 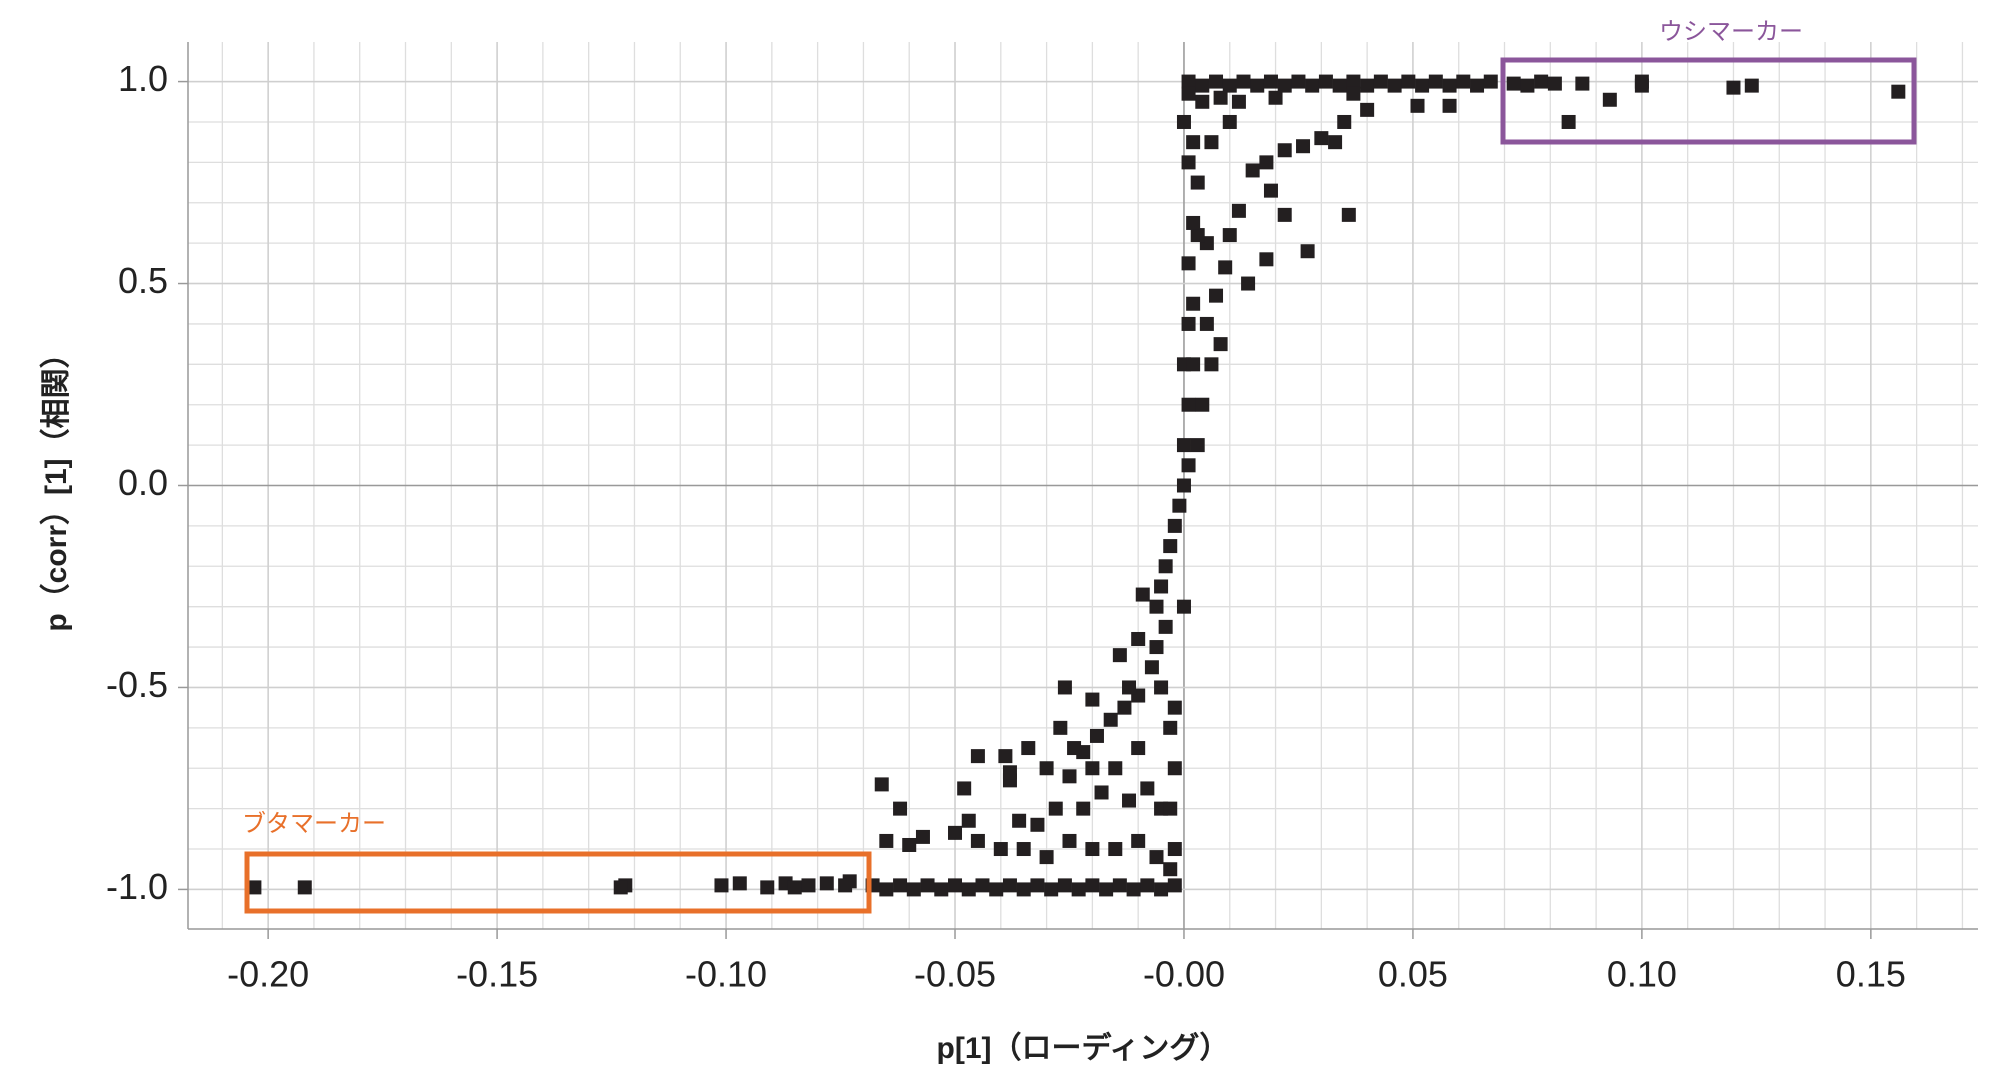 What do you see at coordinates (143, 482) in the screenshot?
I see `y-tick-label: 0.0` at bounding box center [143, 482].